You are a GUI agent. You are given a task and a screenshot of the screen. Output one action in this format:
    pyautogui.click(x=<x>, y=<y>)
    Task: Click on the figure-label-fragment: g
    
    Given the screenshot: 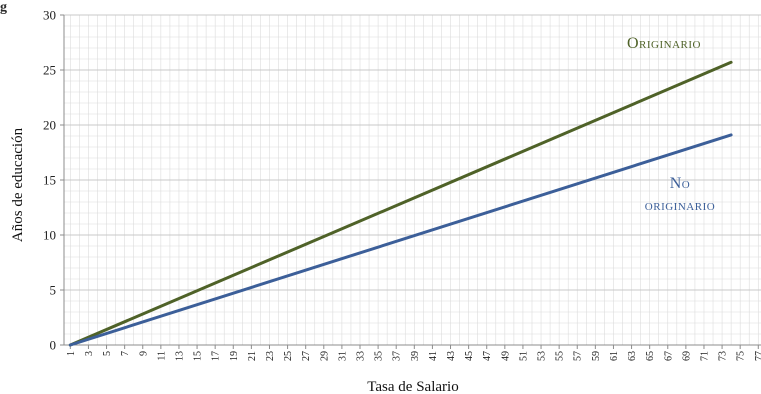 What is the action you would take?
    pyautogui.click(x=3, y=7)
    